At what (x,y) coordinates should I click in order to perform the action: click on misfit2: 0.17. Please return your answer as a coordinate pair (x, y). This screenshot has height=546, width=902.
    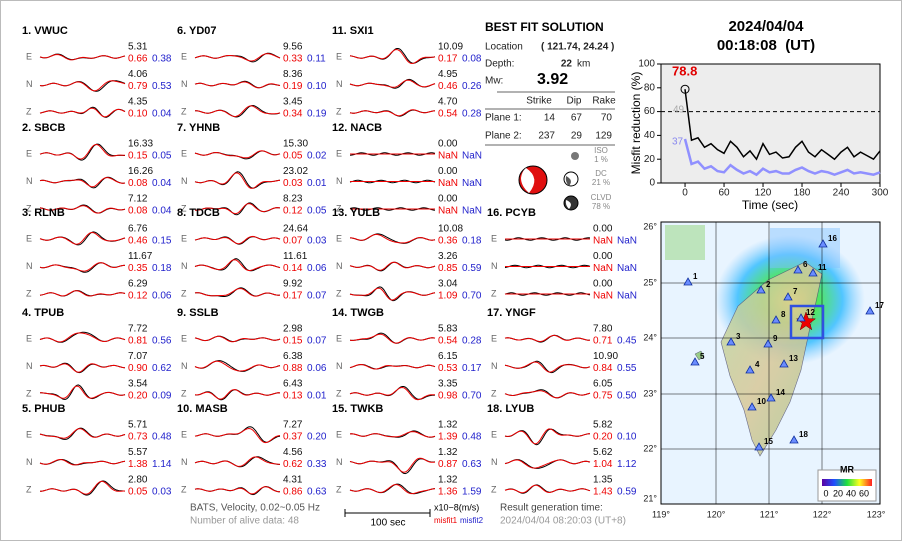
    Looking at the image, I should click on (472, 368).